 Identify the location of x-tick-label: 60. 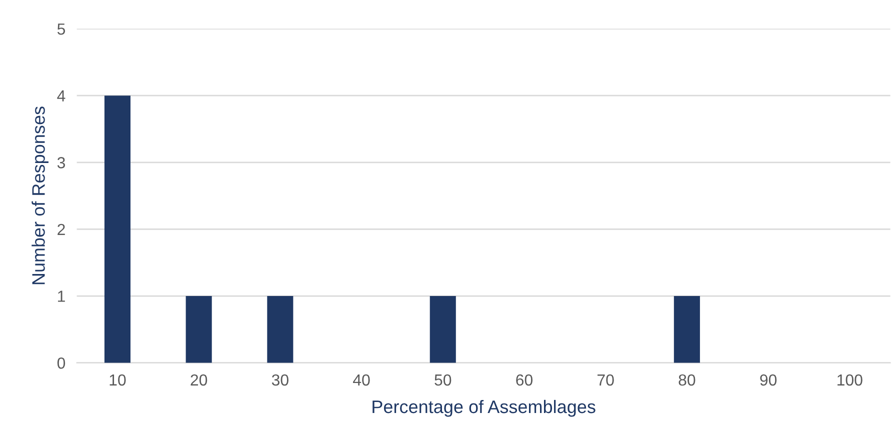
(524, 380).